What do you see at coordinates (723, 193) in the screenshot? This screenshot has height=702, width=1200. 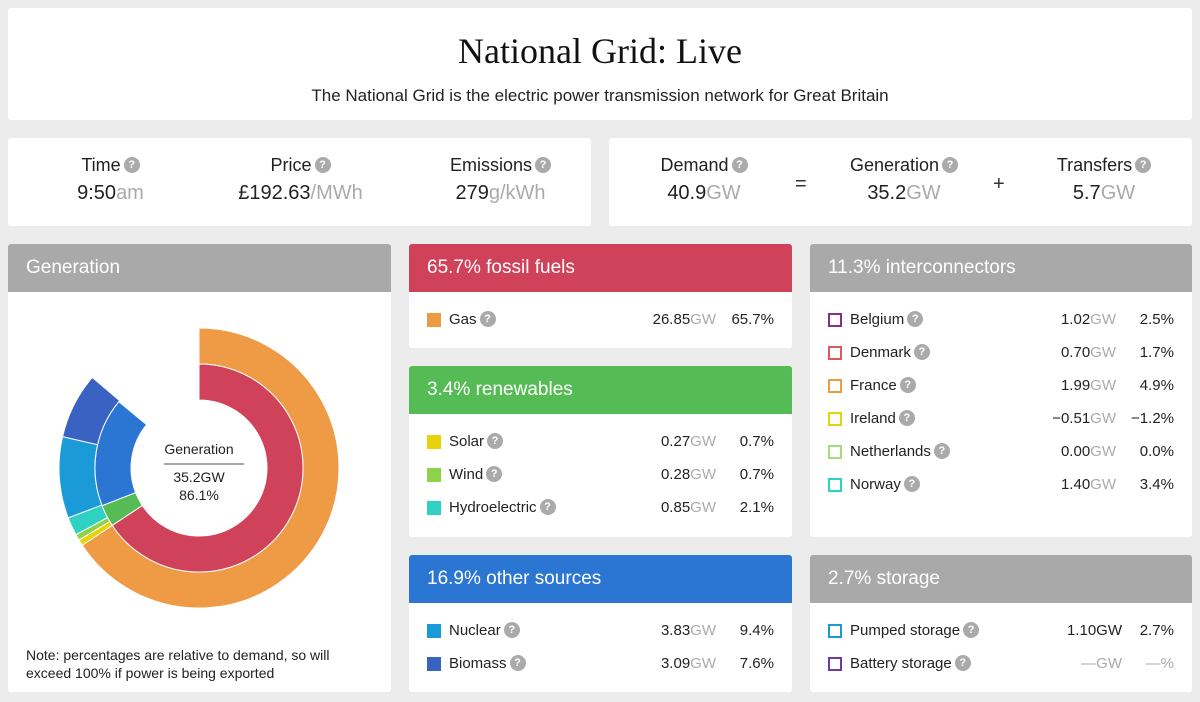 I see `stat-demand-unit: GW` at bounding box center [723, 193].